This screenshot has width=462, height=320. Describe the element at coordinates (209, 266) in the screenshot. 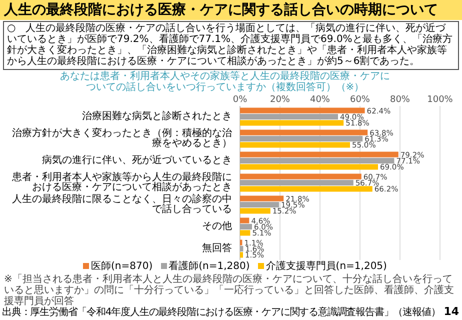

I see `legend-label: 看護師(n=1,280)` at that location.